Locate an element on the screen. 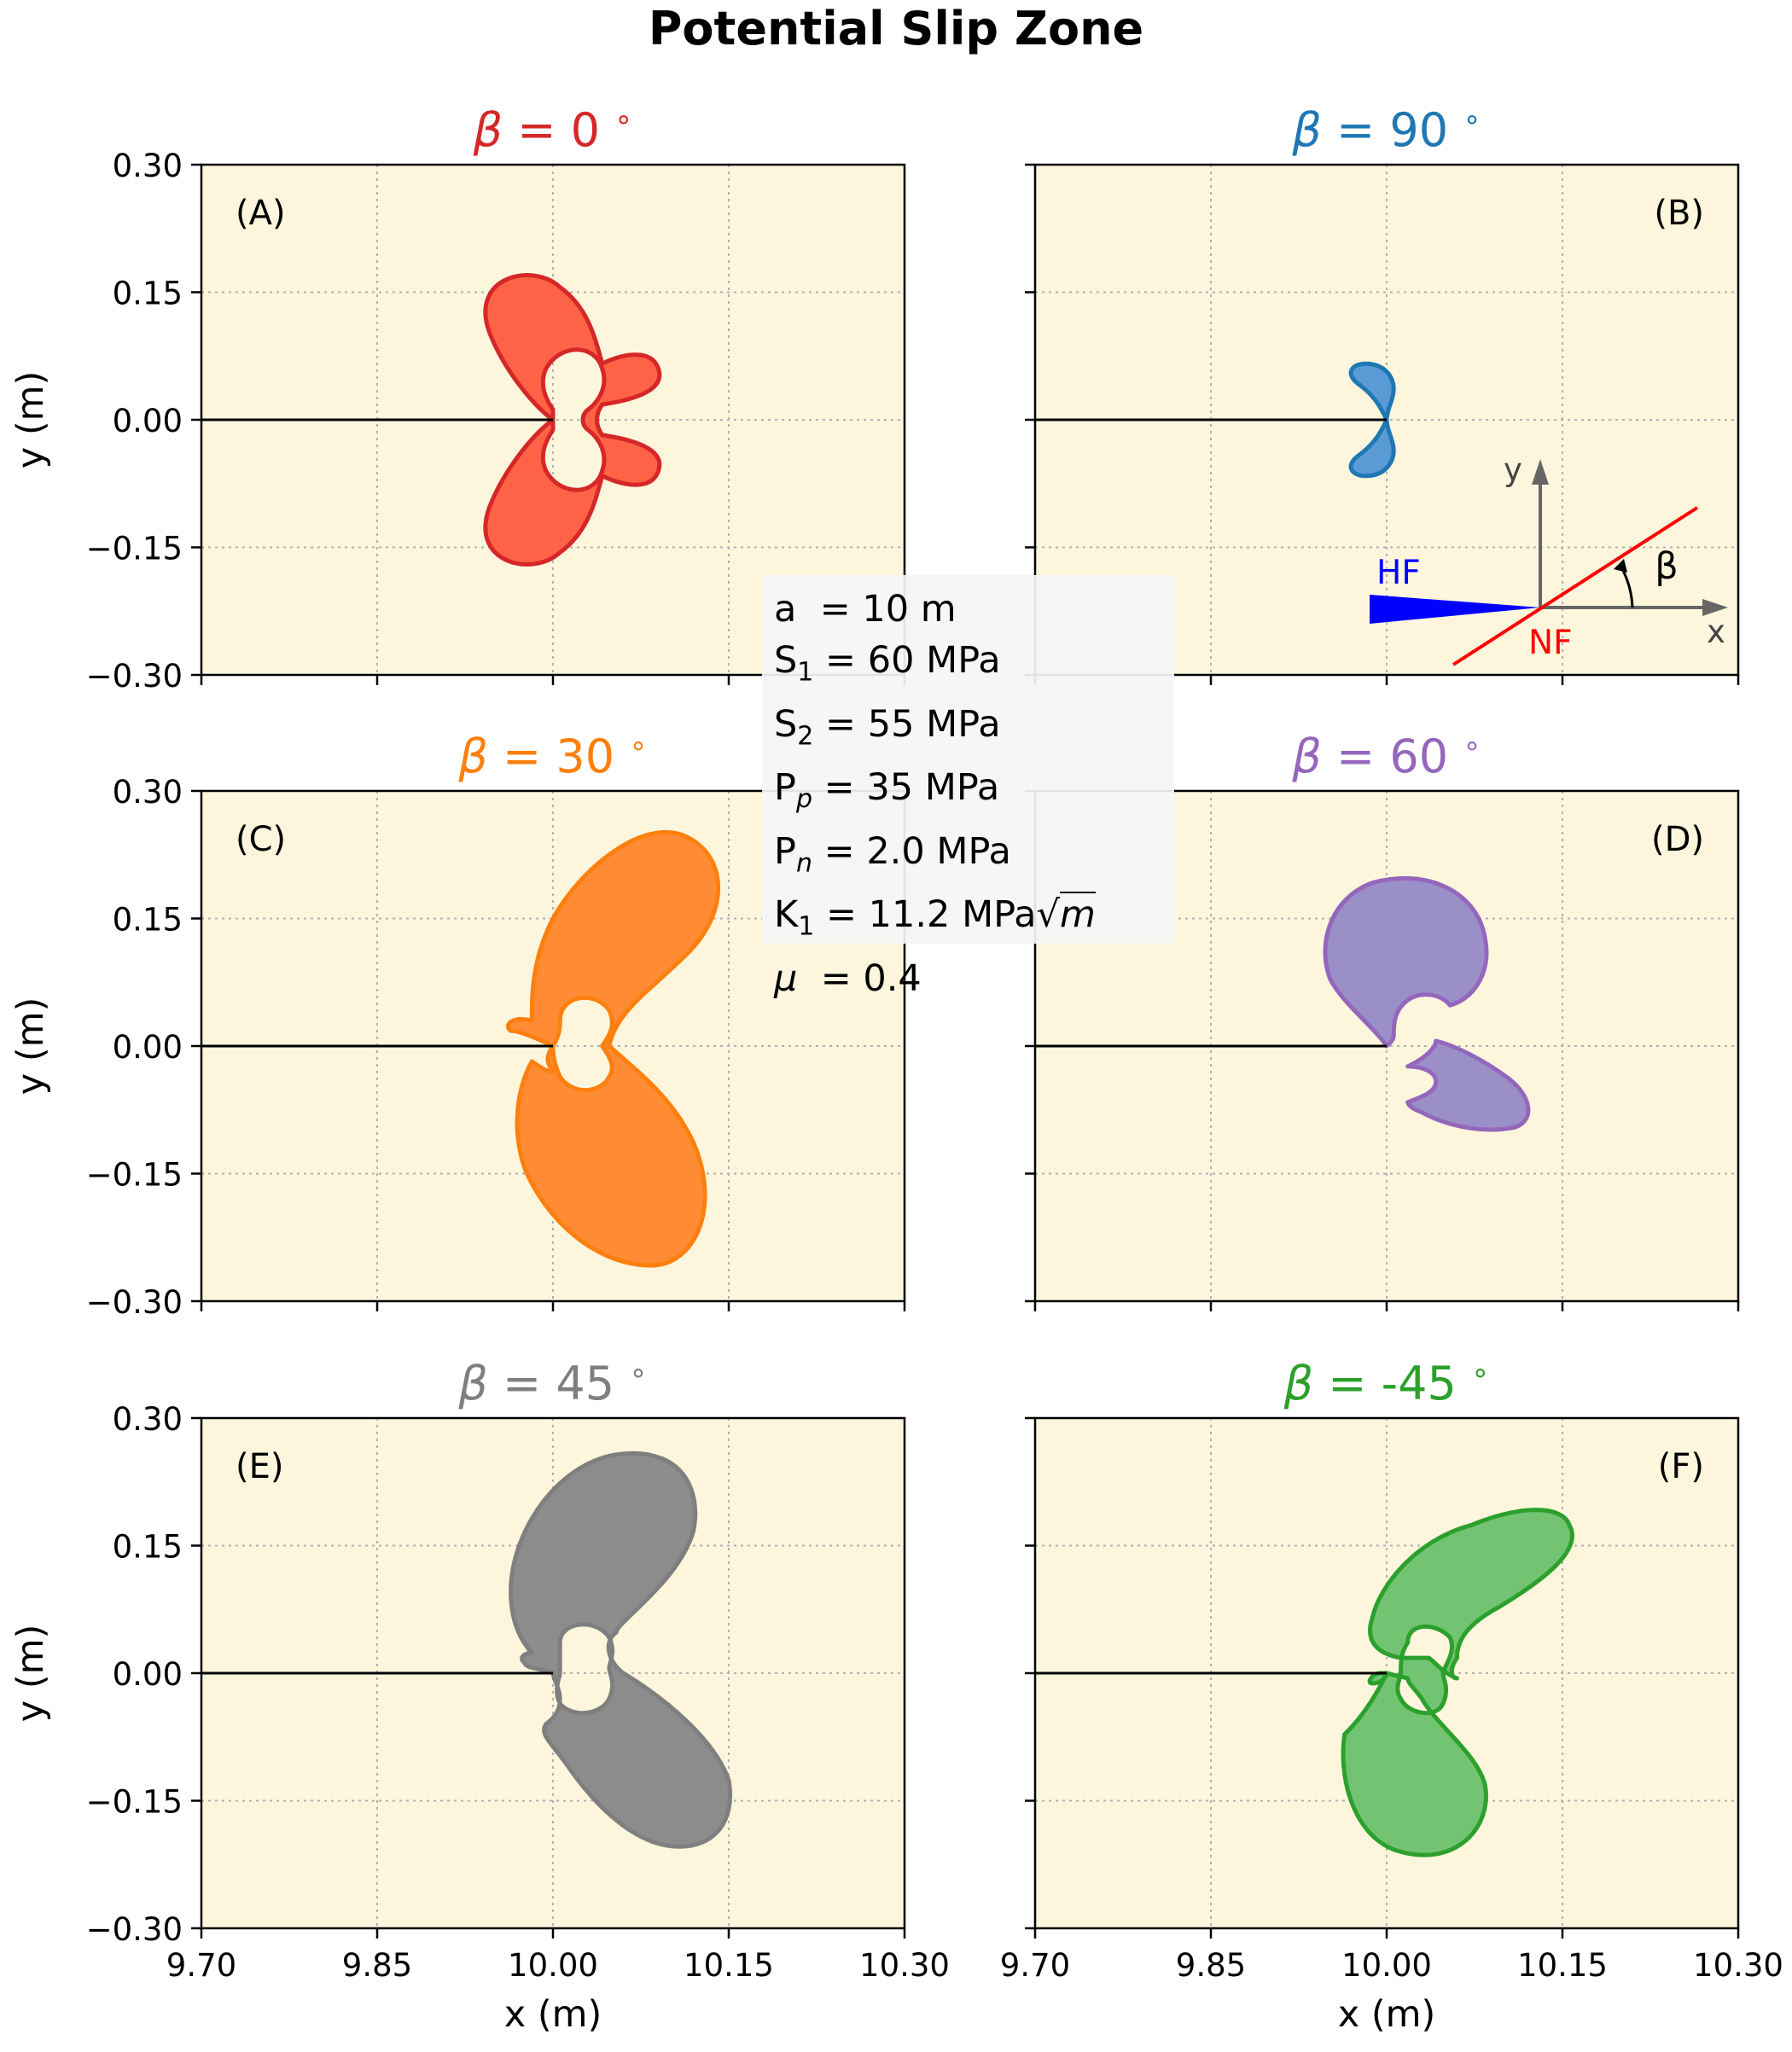  parameter-row: K1 = 11.2 MPa√m is located at coordinates (968, 921).